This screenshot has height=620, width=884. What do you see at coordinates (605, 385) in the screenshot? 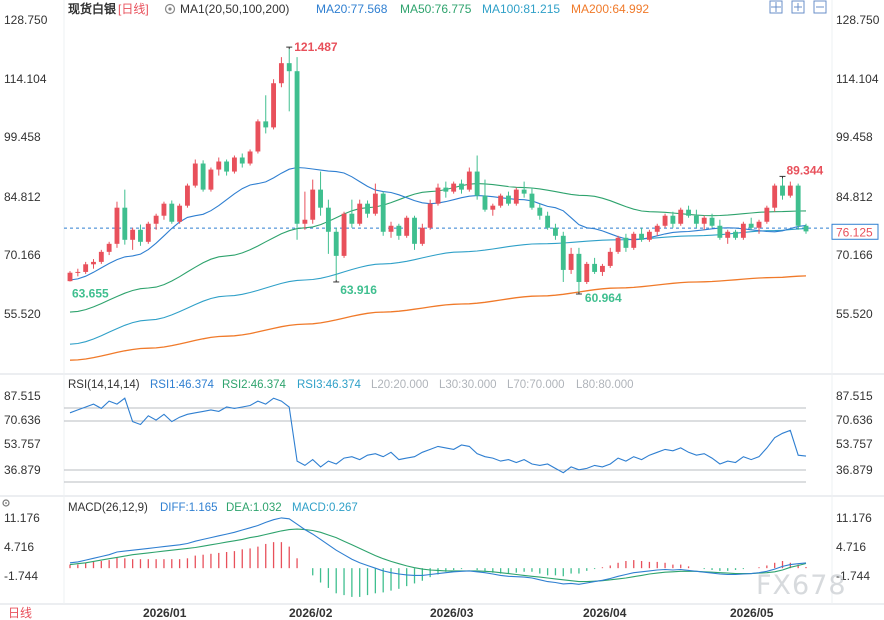
I see `rsi-l80-label: L80:80.000` at bounding box center [605, 385].